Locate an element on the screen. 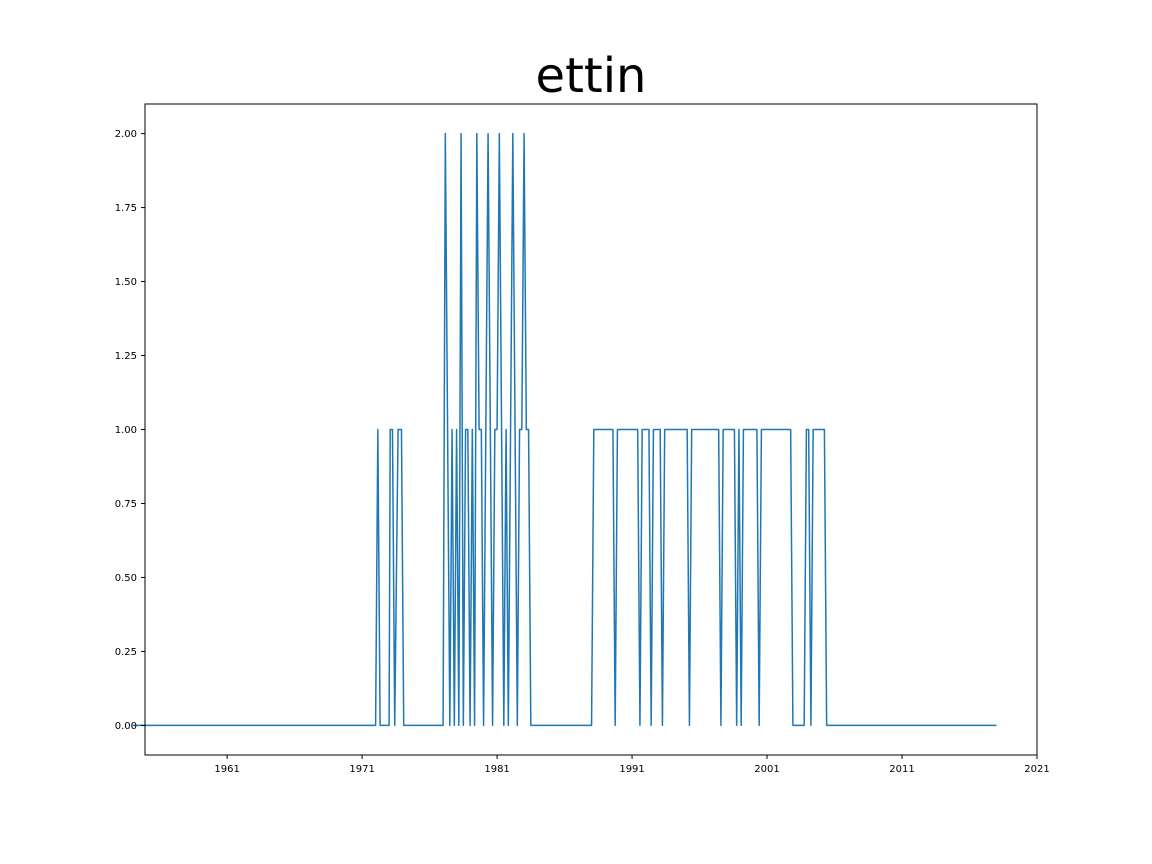 The height and width of the screenshot is (864, 1152). y-tick-label: 1.75 is located at coordinates (126, 208).